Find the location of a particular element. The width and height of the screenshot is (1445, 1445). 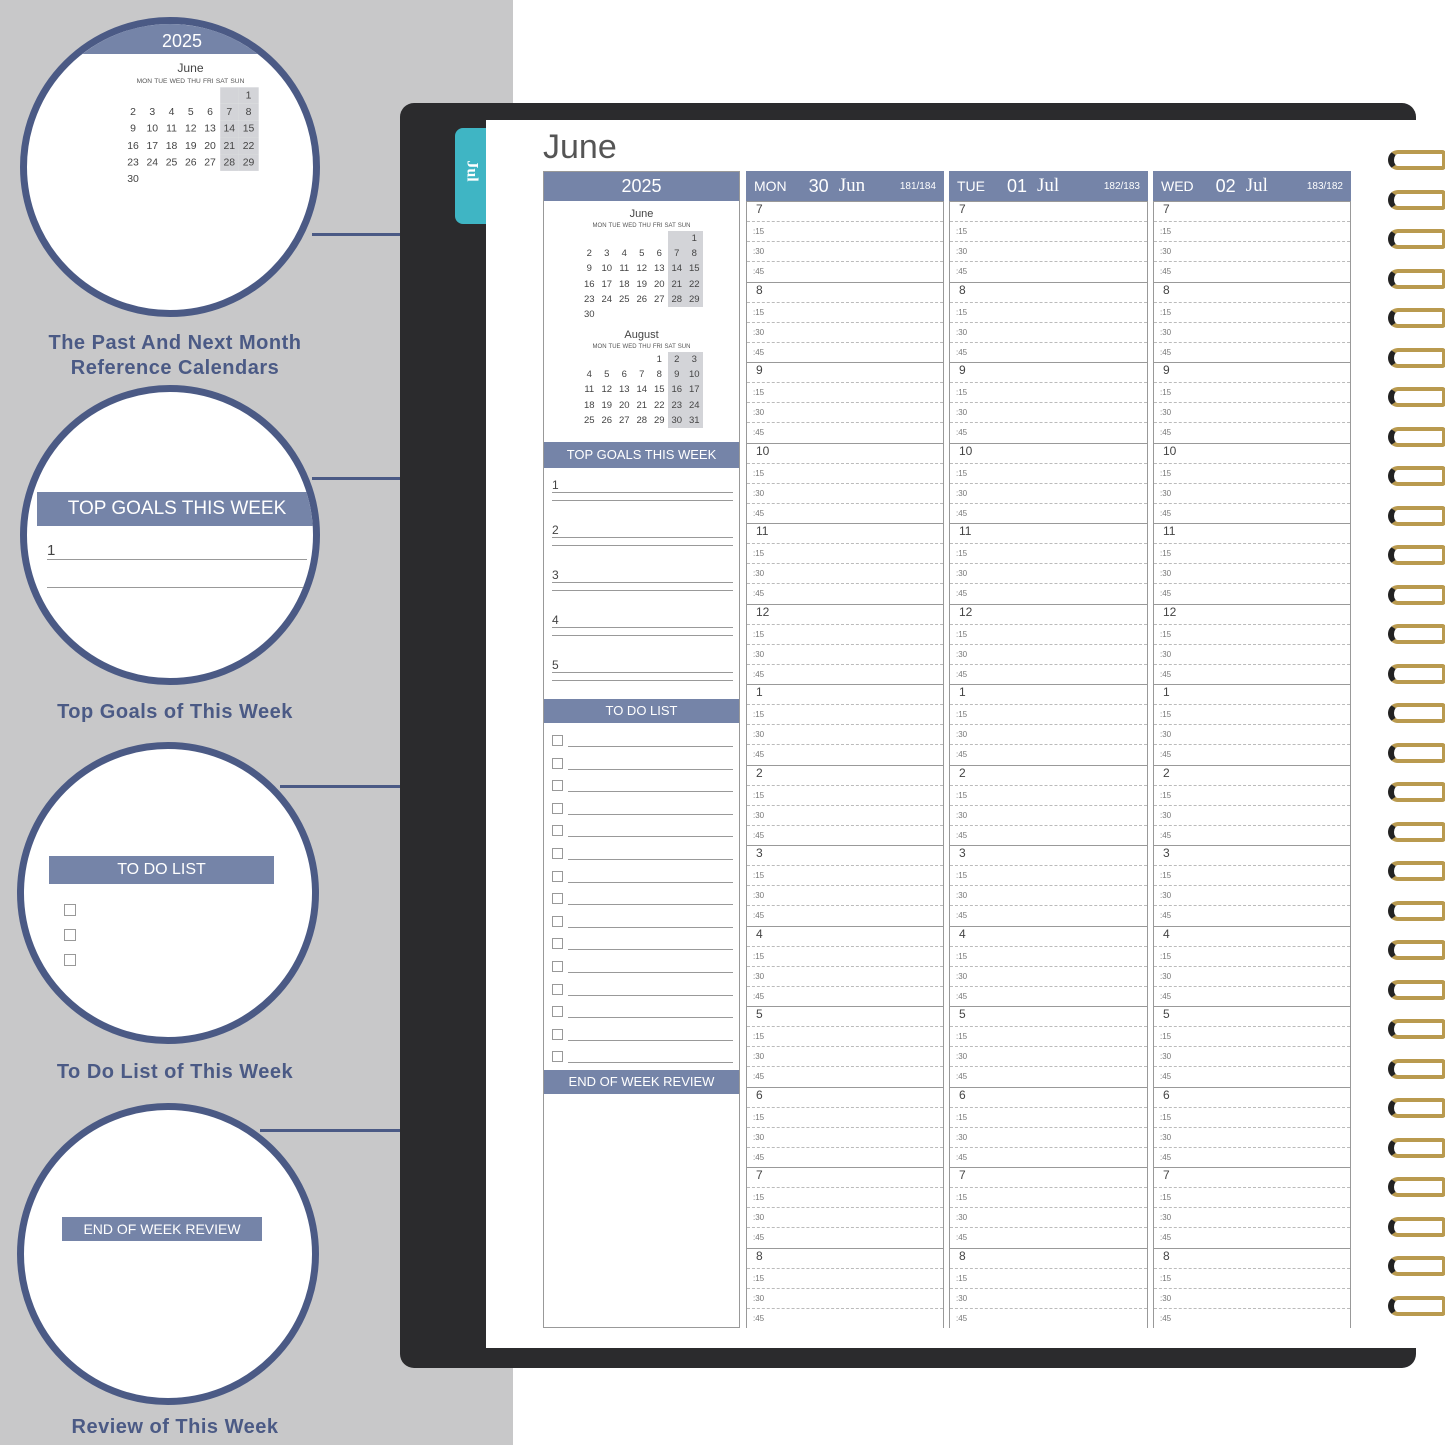

goal-line: 3 is located at coordinates (642, 575).